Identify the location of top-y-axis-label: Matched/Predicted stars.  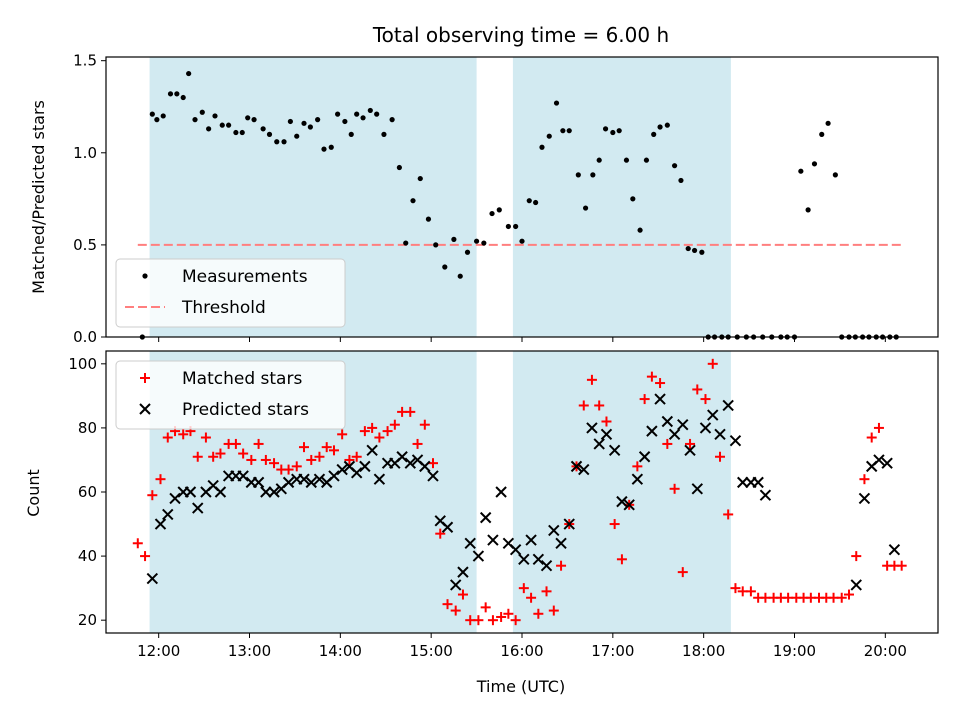
(38, 197).